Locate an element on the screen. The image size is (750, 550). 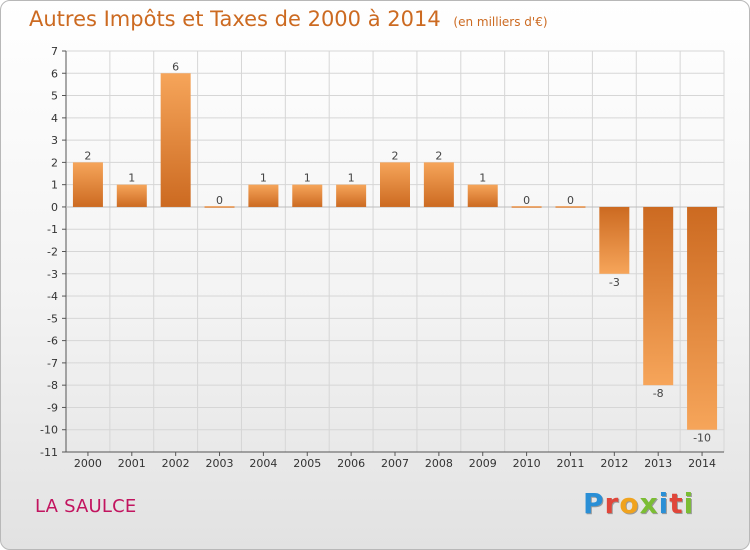
bar-2013 is located at coordinates (658, 296).